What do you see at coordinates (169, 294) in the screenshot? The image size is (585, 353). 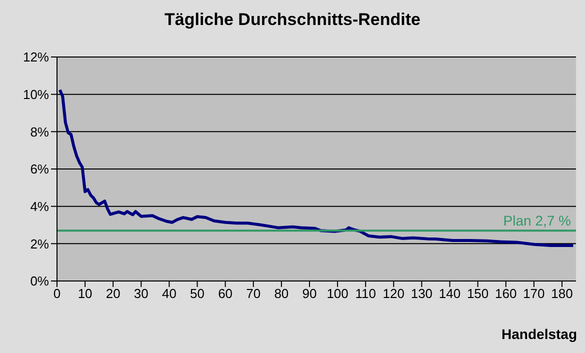 I see `x-tick-label: 40` at bounding box center [169, 294].